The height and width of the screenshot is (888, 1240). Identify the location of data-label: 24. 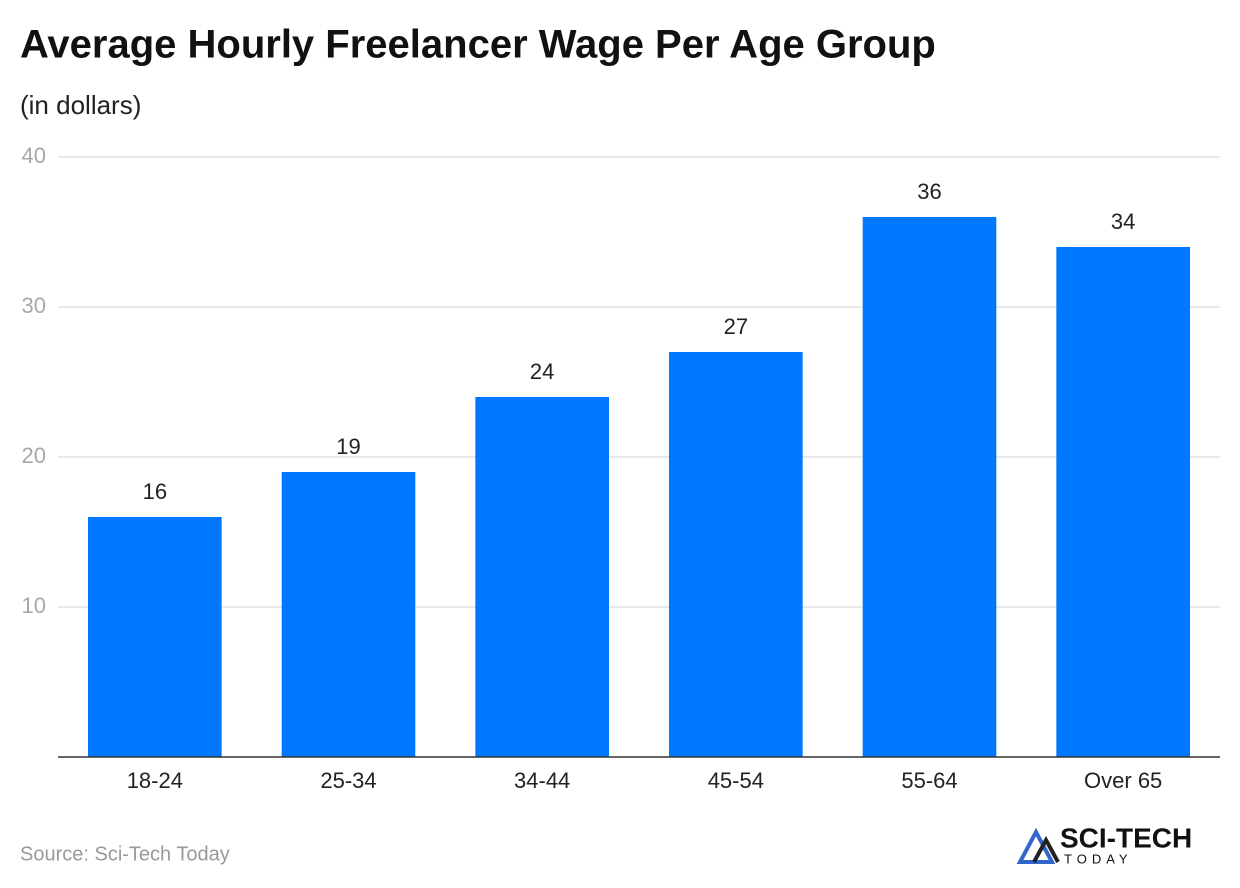
(542, 371).